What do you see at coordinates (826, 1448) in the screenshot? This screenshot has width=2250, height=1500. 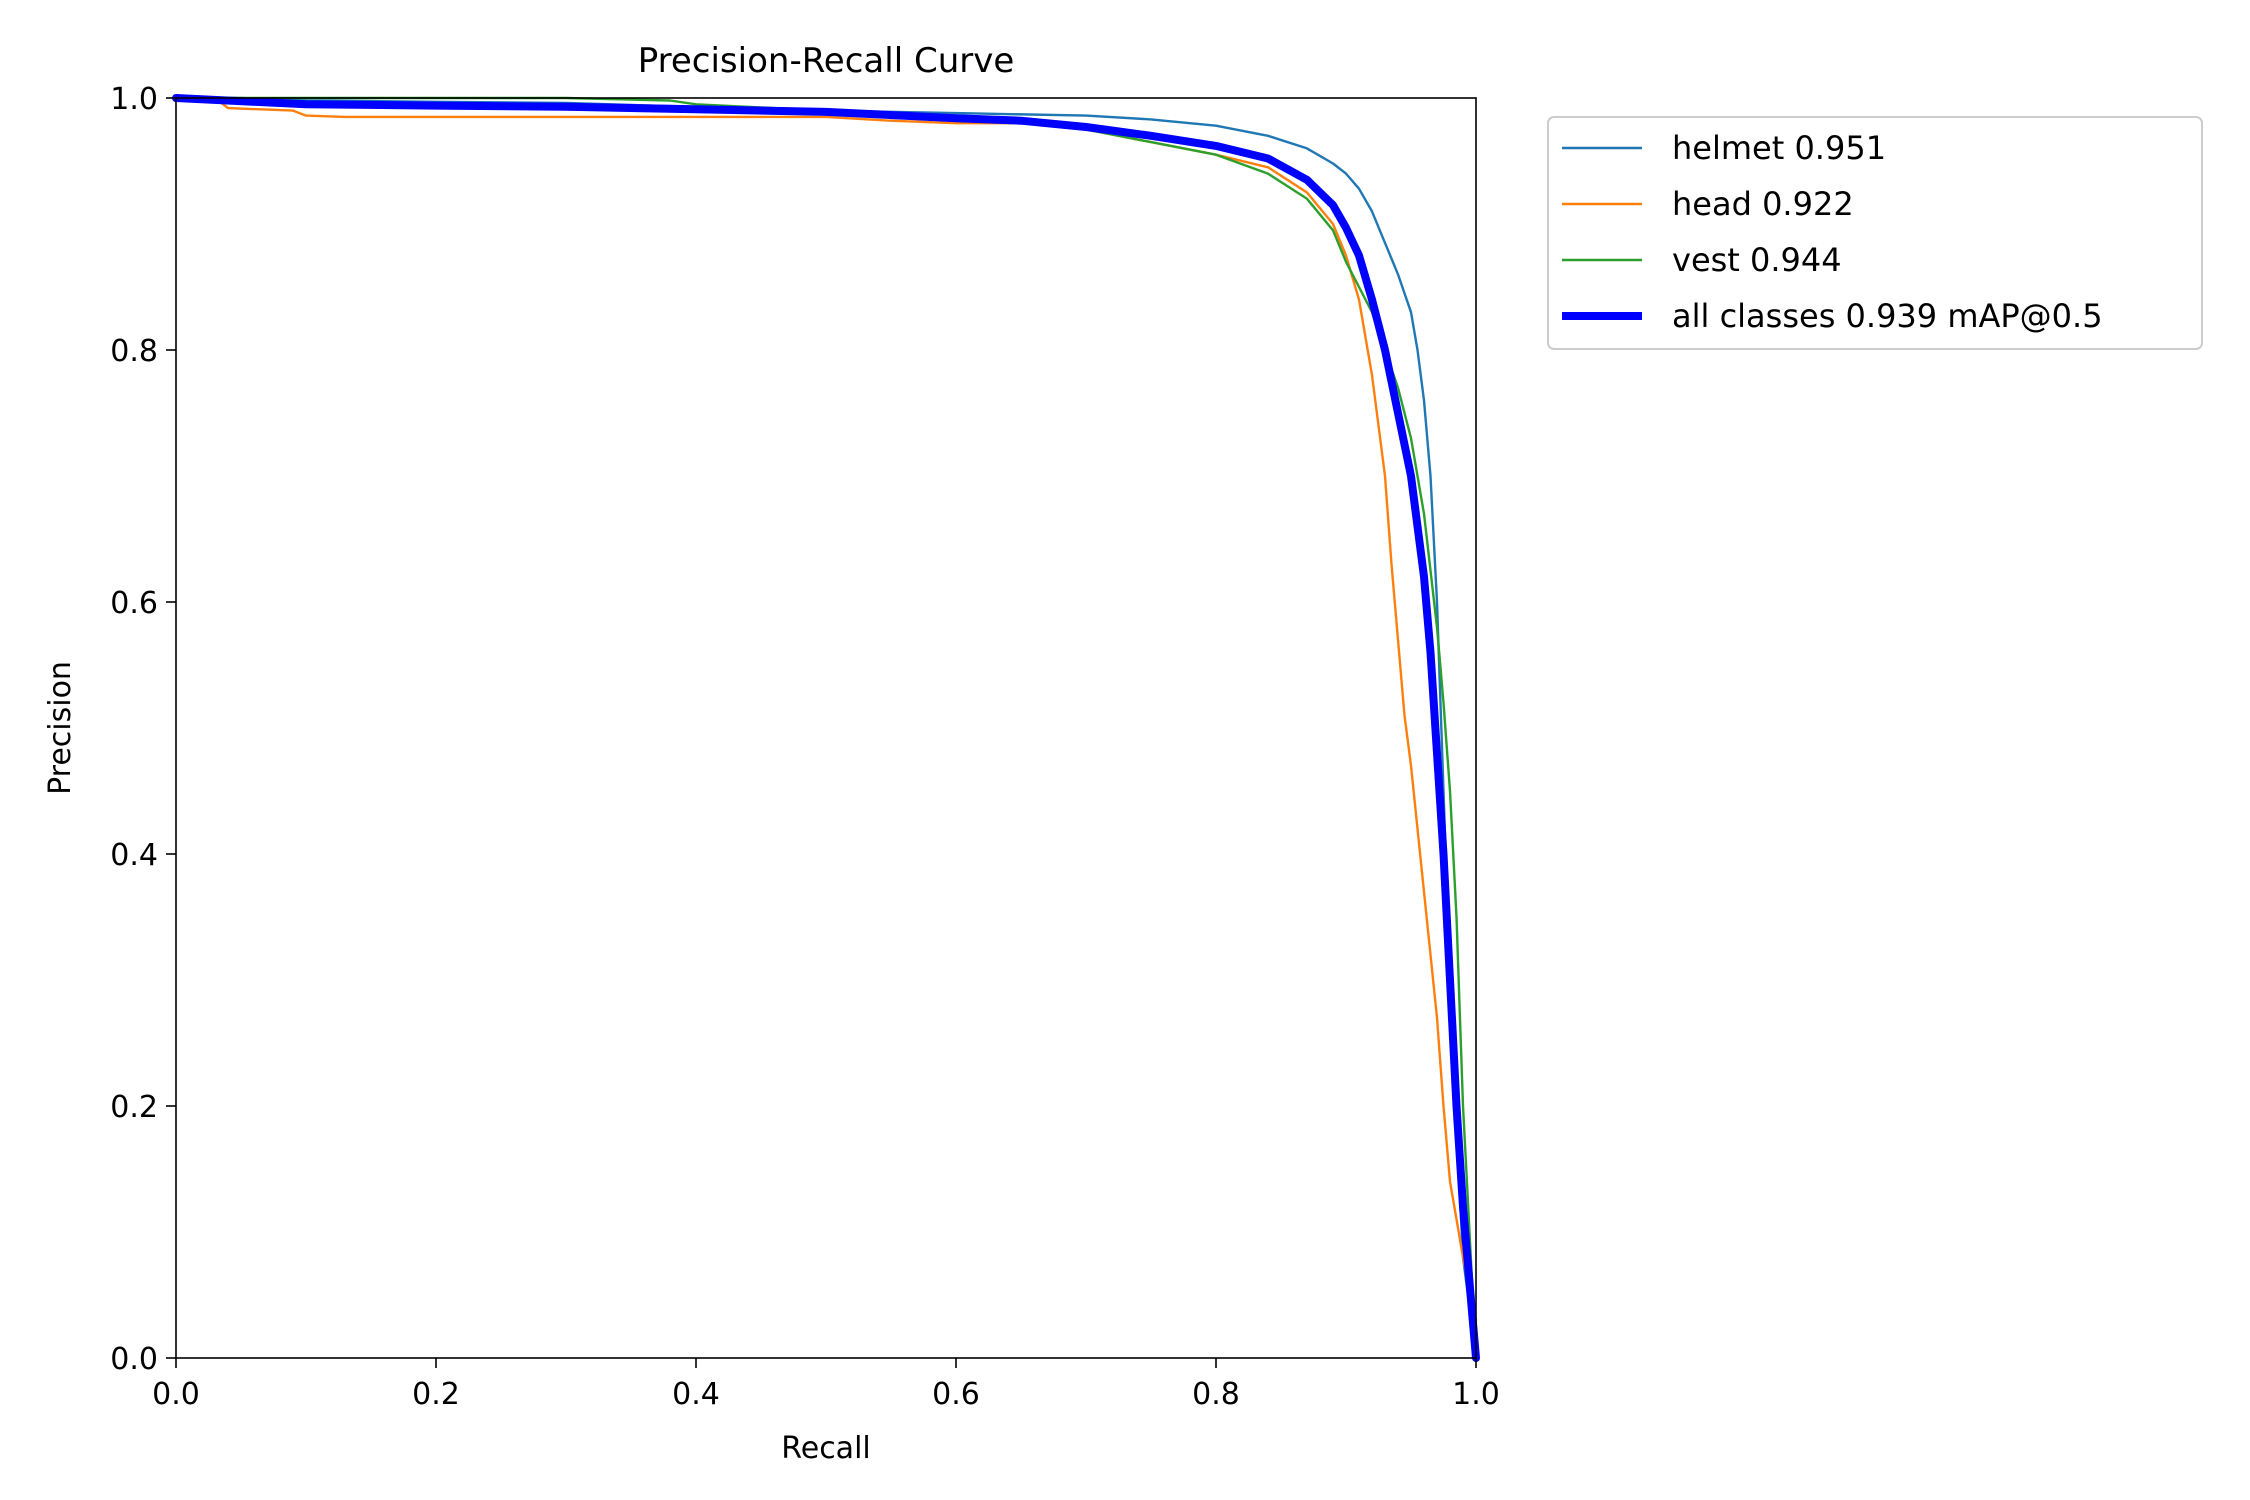 I see `x-axis-label: Recall` at bounding box center [826, 1448].